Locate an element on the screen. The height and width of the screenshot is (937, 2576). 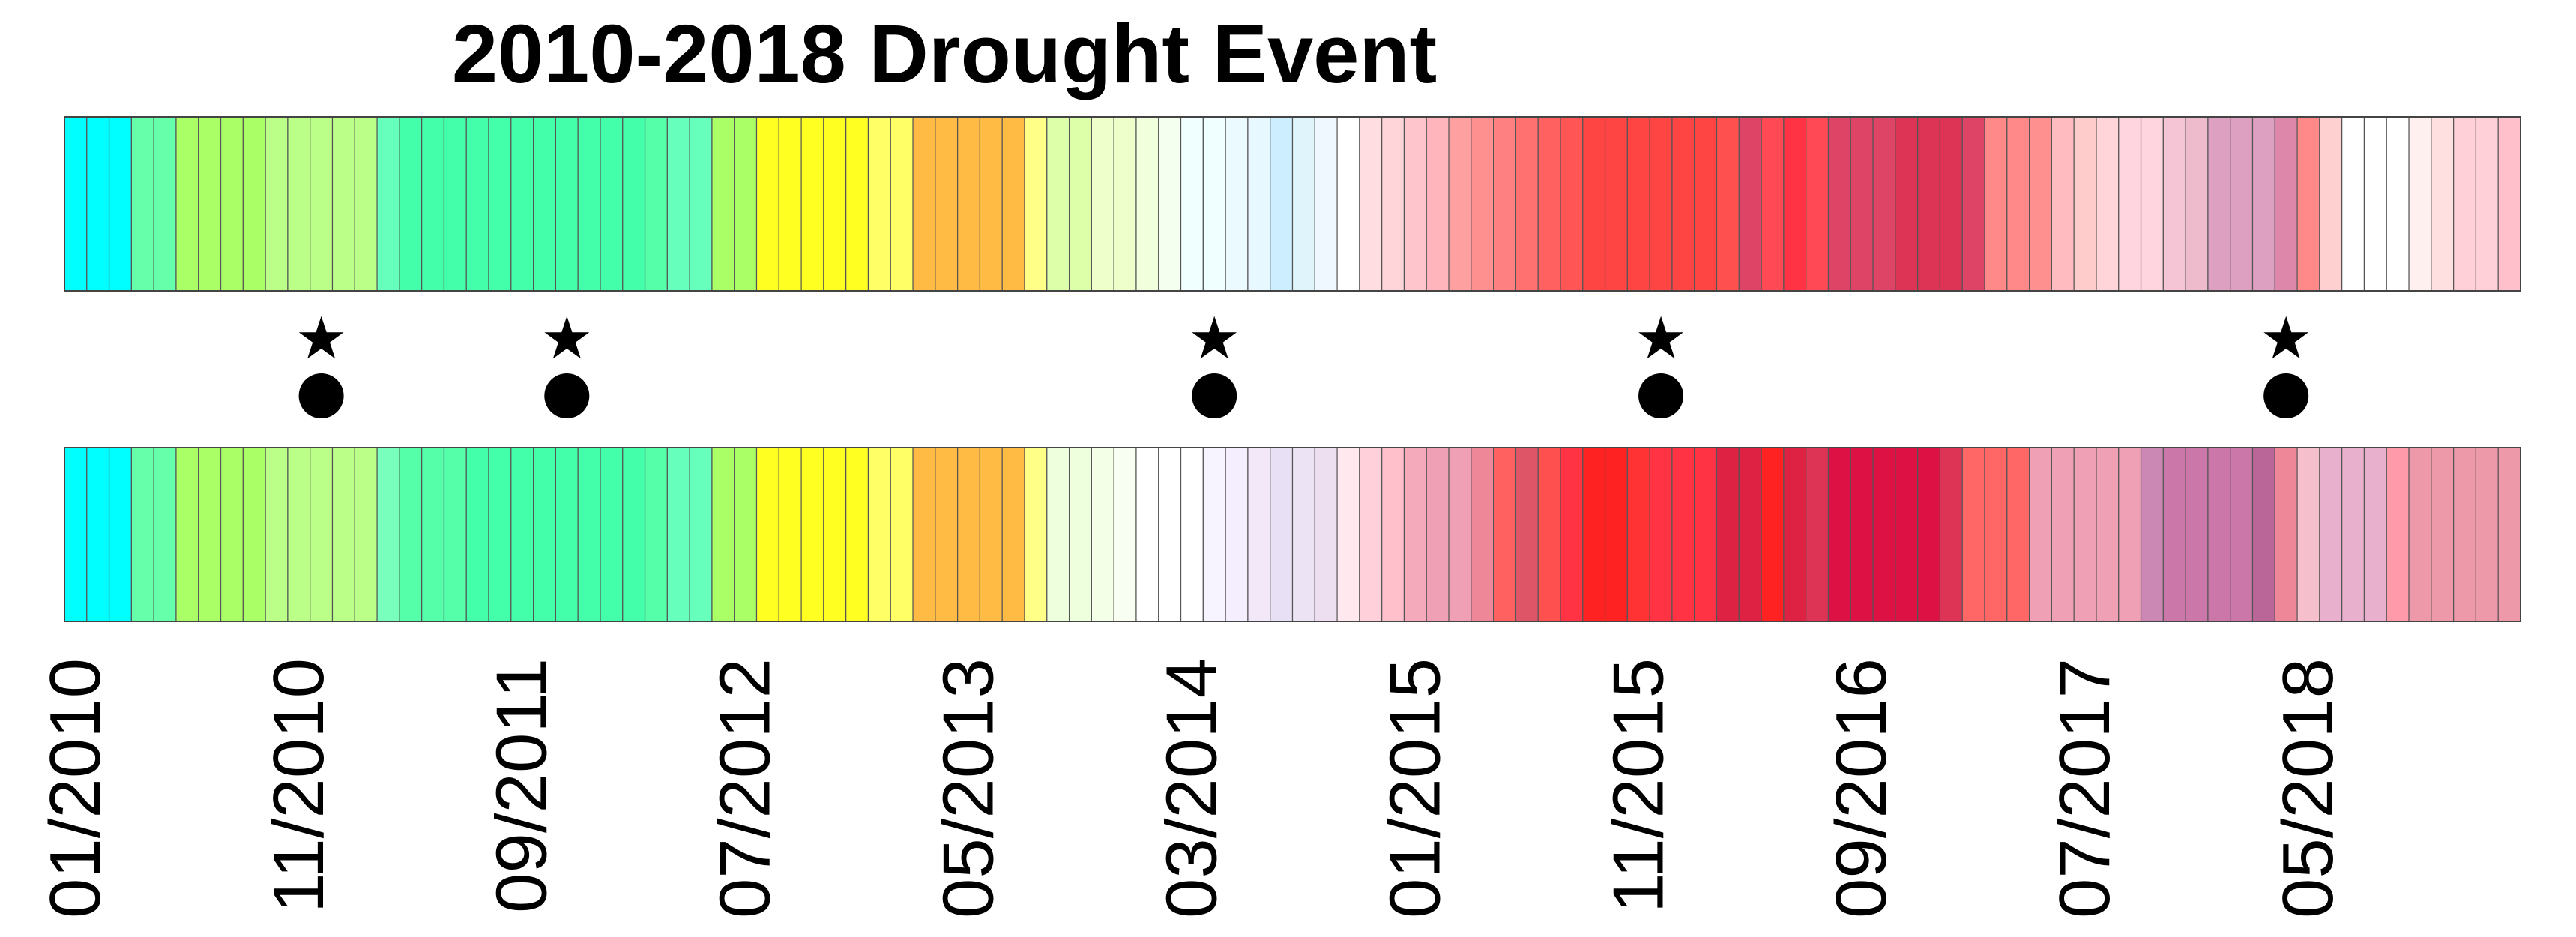
x-tick-label: 09/2011 is located at coordinates (522, 785).